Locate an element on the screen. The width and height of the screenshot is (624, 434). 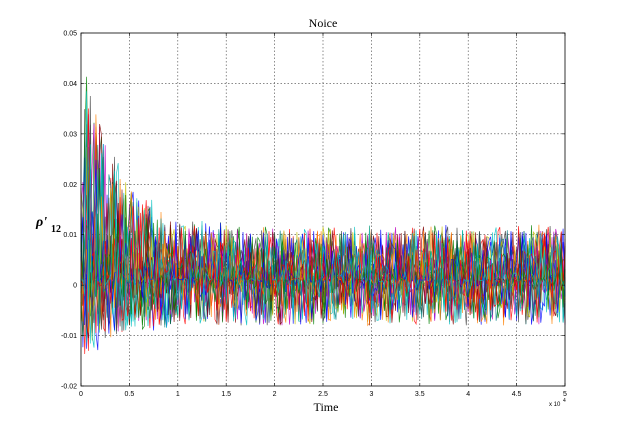
y-tick-label: 0.04 is located at coordinates (70, 84).